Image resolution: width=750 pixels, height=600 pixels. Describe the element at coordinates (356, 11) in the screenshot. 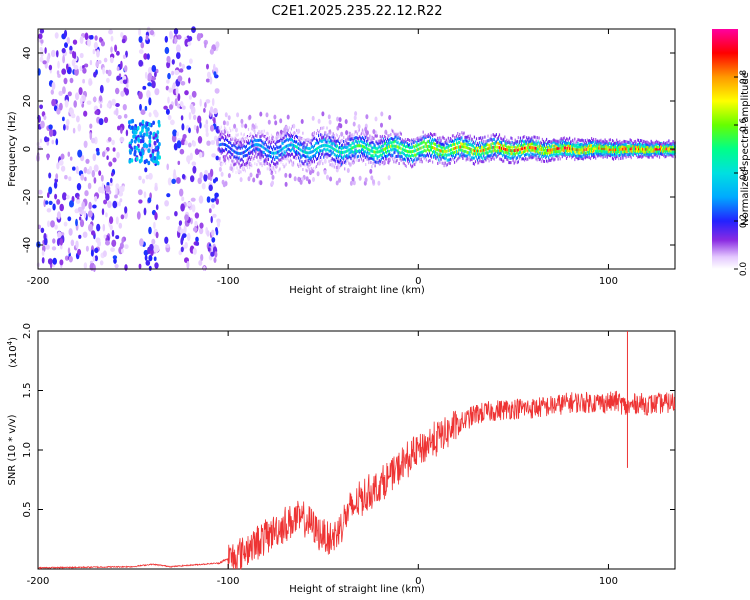

I see `figure-title: C2E1.2025.235.22.12.R22` at that location.